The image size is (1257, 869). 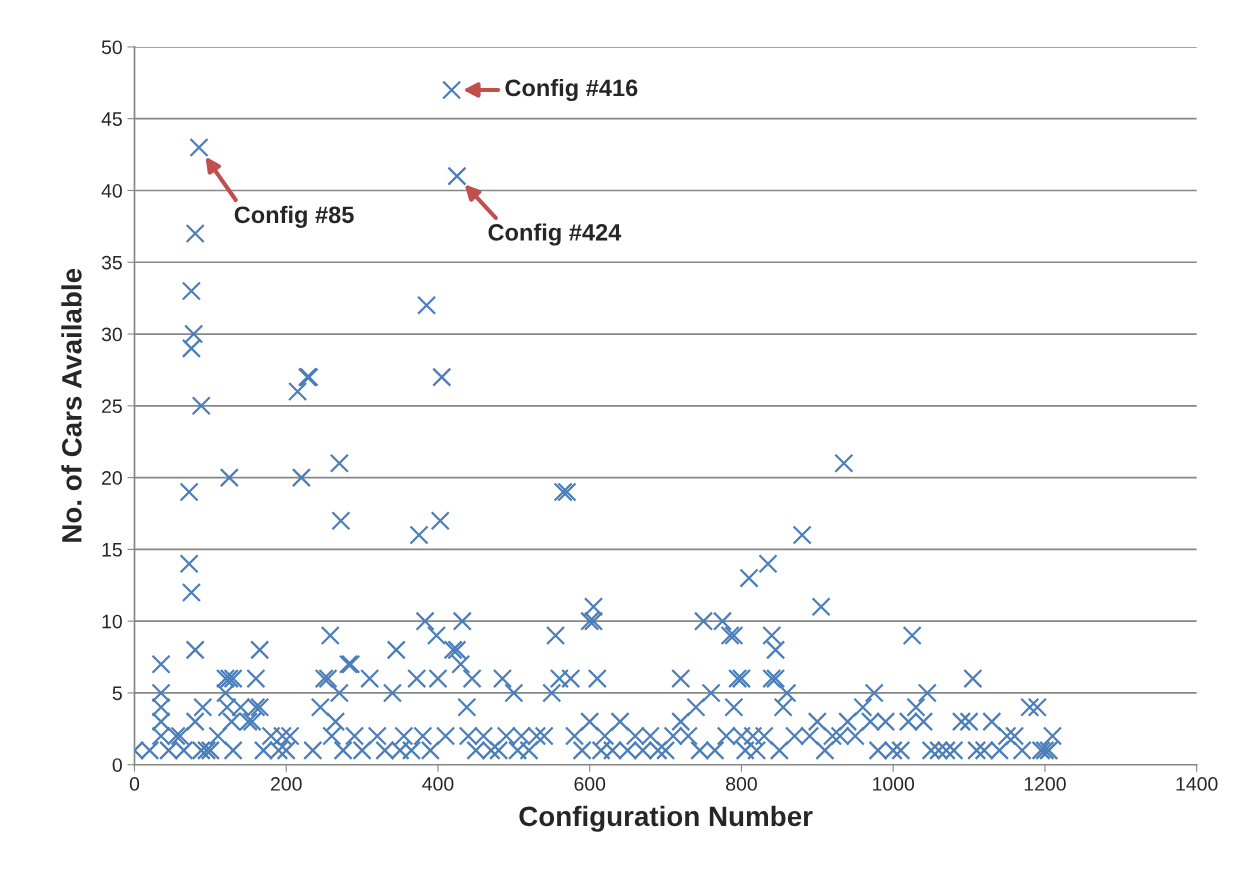 I want to click on x-tick-label: 1000, so click(x=894, y=784).